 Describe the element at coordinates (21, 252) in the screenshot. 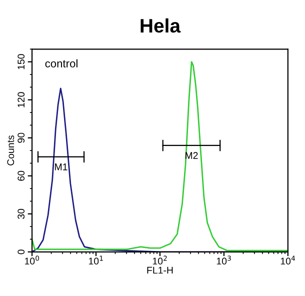

I see `y-tick-label: 0` at that location.